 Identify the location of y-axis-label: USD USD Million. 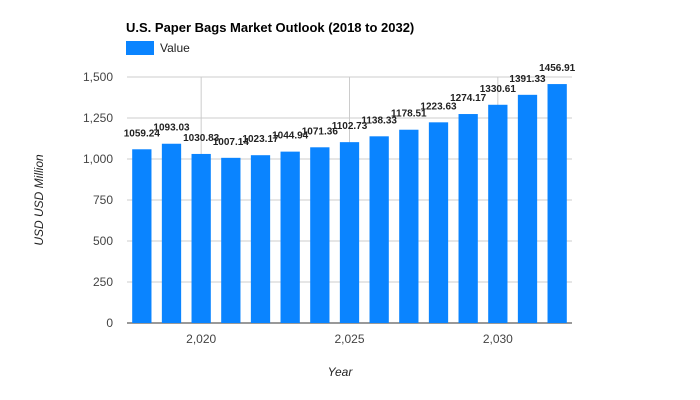
(39, 200).